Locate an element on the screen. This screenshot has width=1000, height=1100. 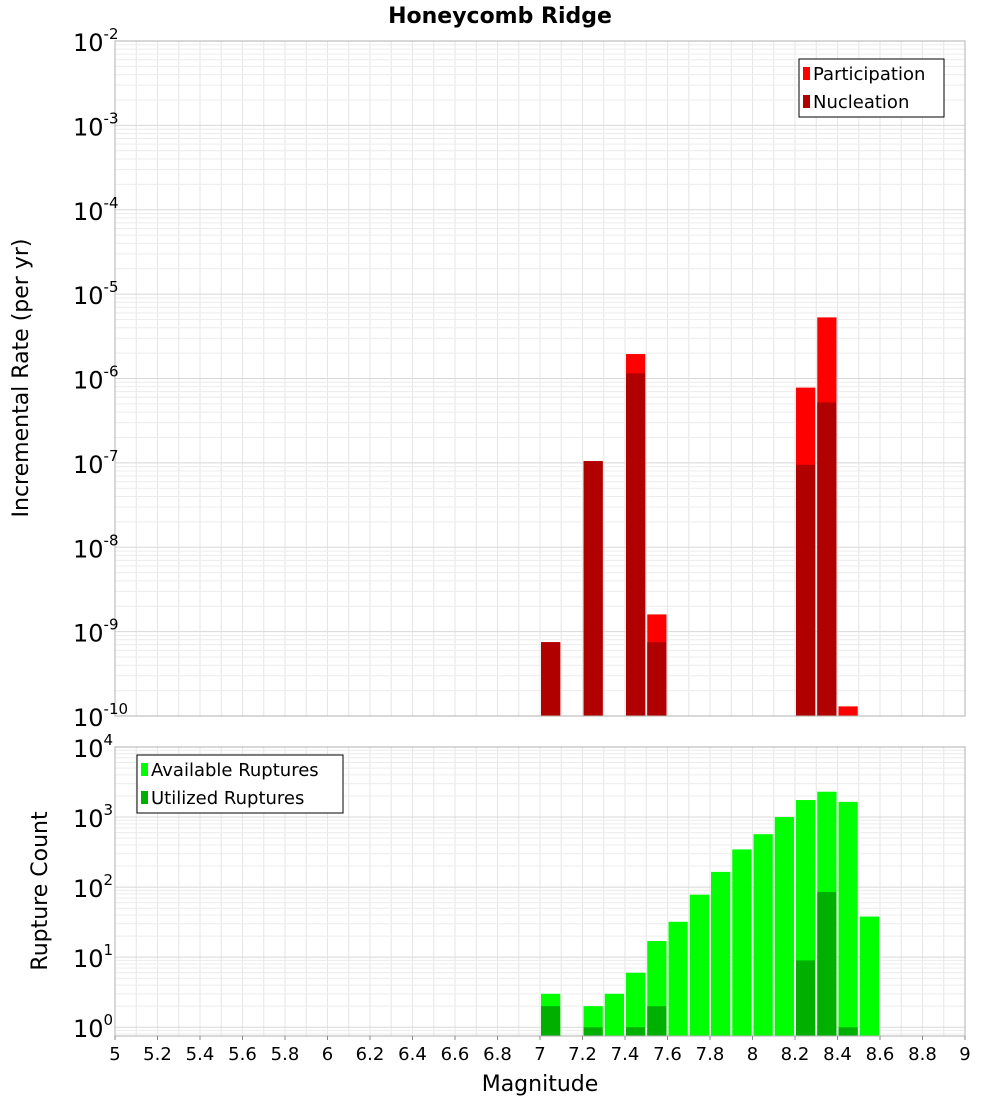
y-axis-label: Incremental Rate (per yr) is located at coordinates (21, 378).